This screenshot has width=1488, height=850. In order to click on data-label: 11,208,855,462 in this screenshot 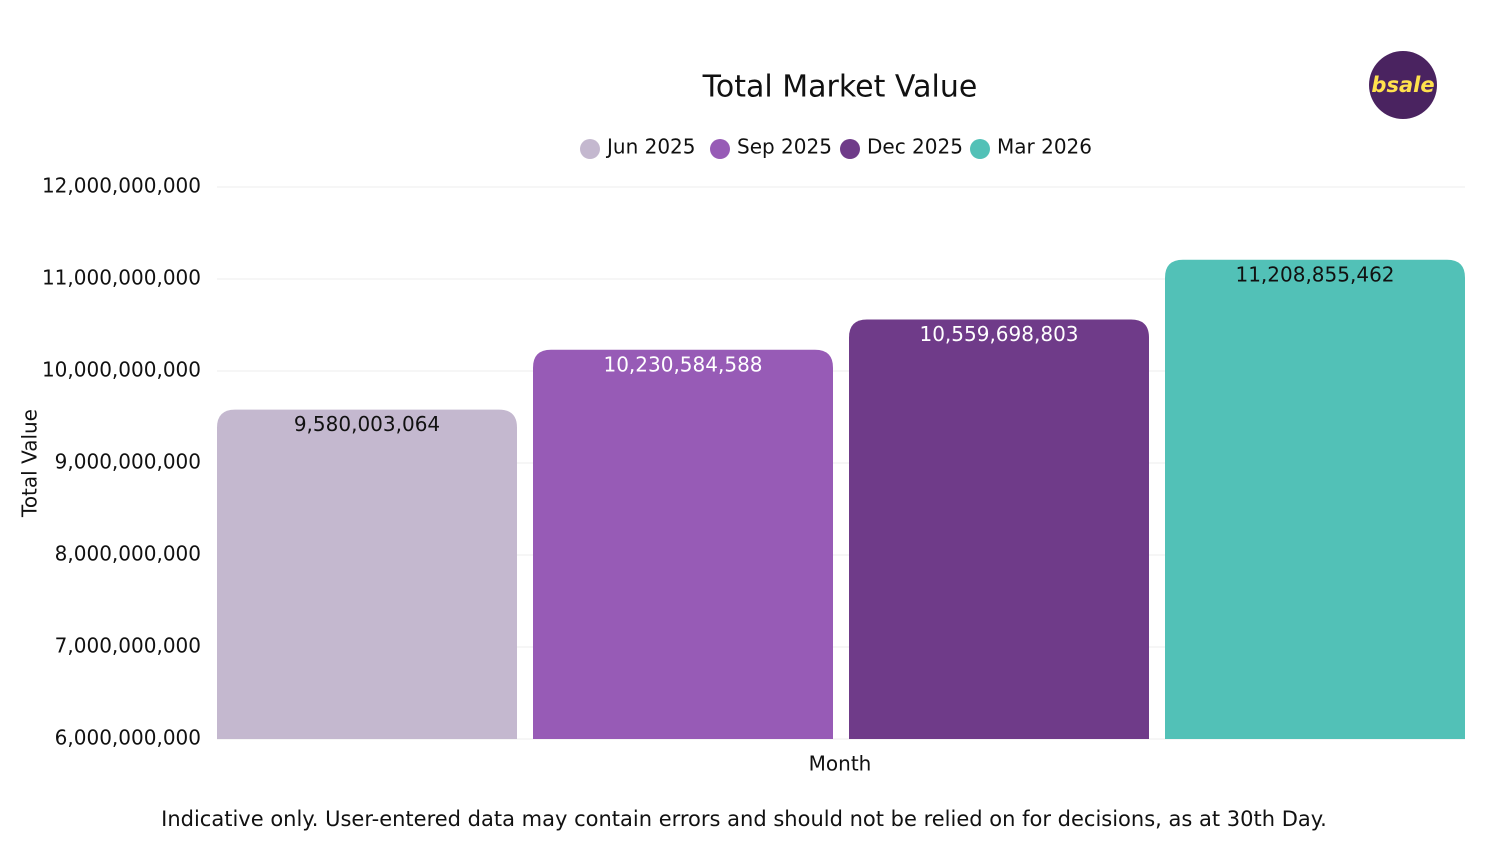, I will do `click(1314, 274)`.